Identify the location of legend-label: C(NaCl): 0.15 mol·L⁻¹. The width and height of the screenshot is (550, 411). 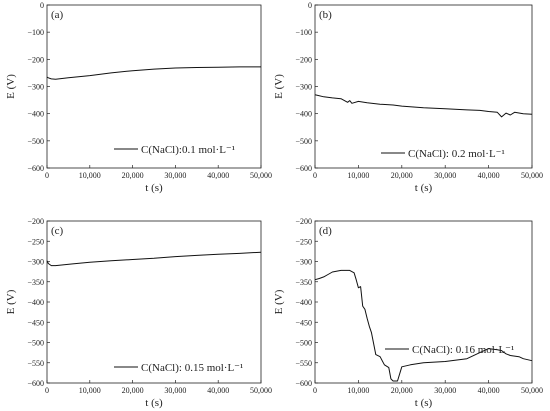
(192, 368).